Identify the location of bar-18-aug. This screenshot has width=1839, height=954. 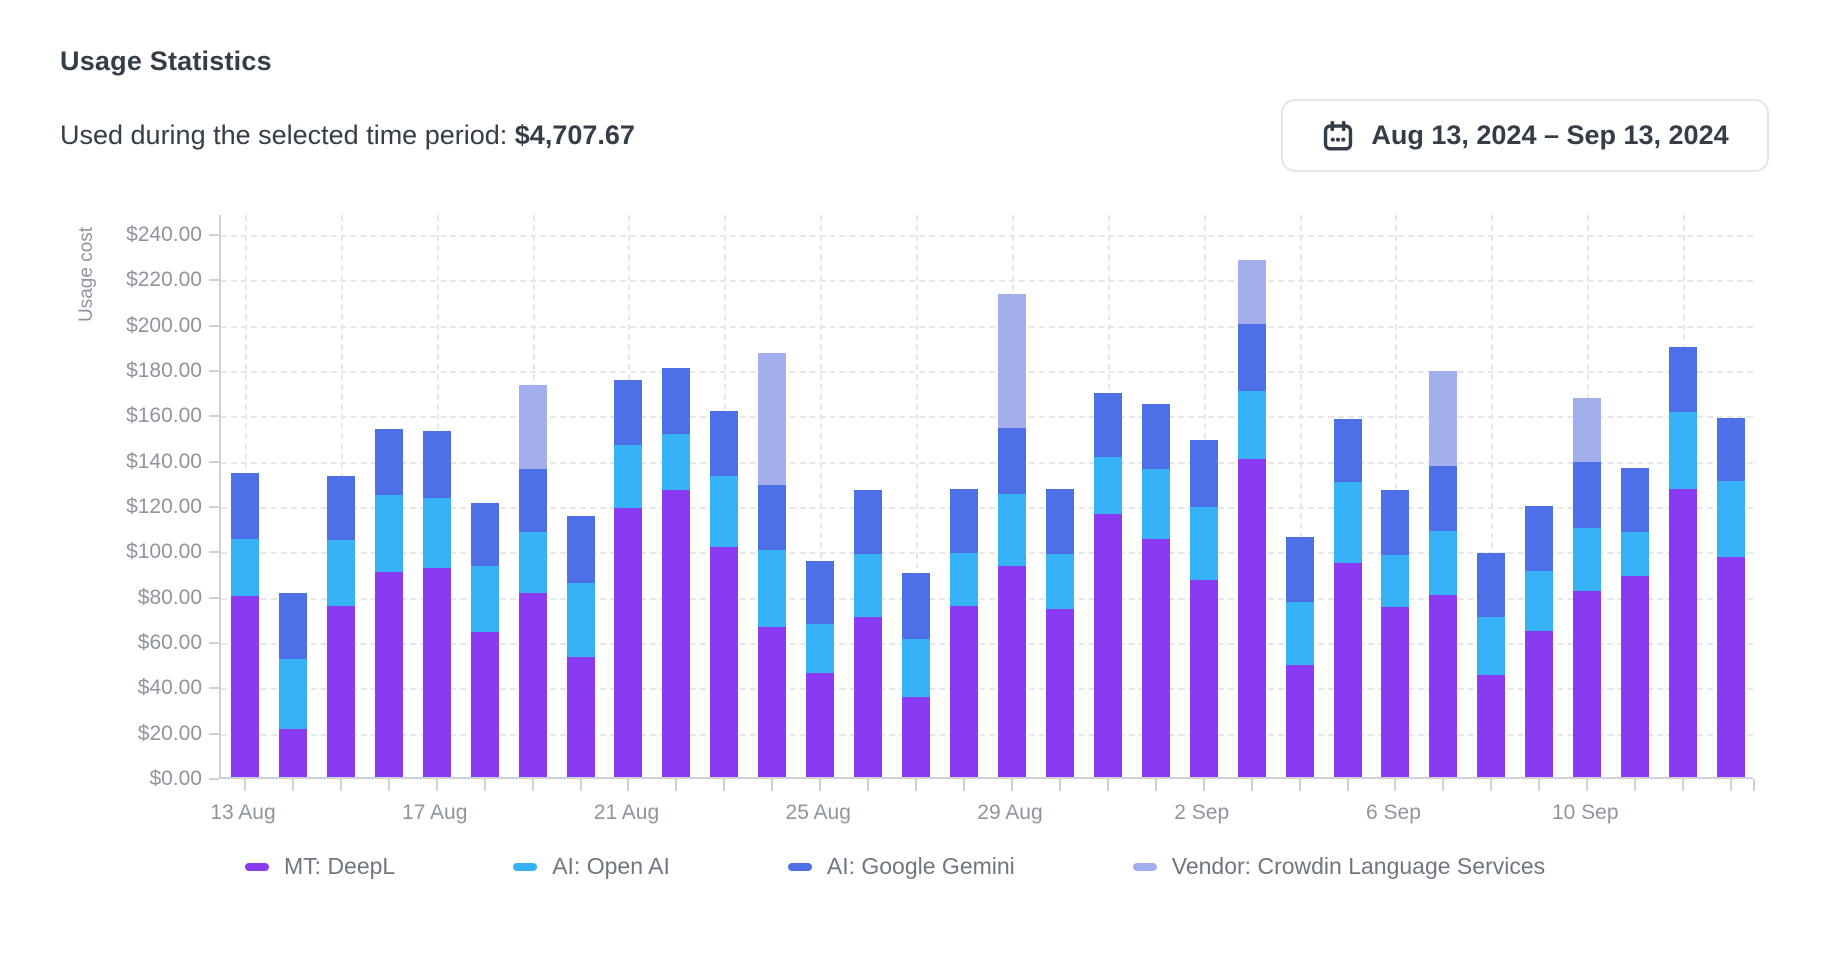
(484, 639).